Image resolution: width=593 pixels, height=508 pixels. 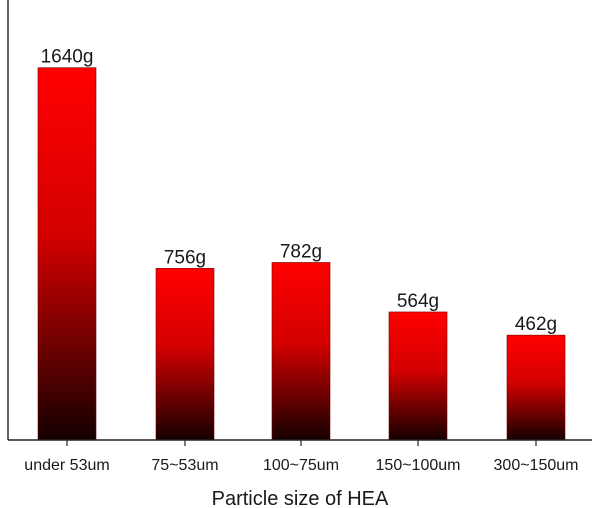 What do you see at coordinates (67, 57) in the screenshot?
I see `bar-value-label: 1640g` at bounding box center [67, 57].